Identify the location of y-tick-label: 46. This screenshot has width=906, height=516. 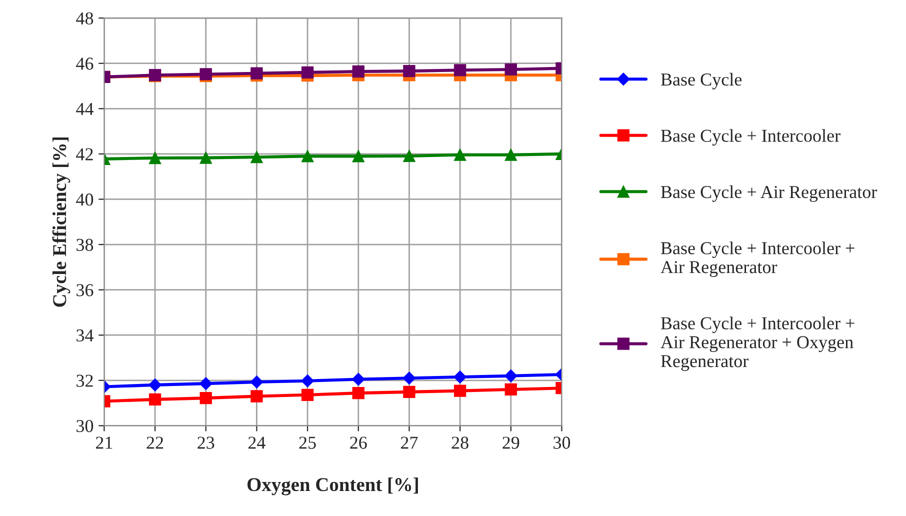
(85, 64).